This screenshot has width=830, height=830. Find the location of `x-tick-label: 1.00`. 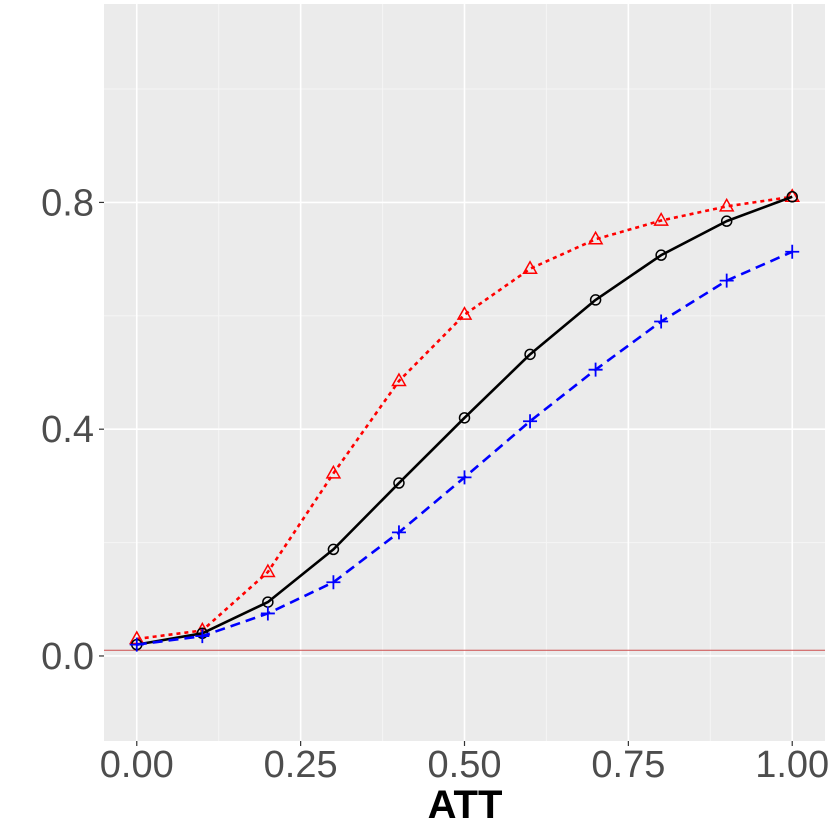

x-tick-label: 1.00 is located at coordinates (792, 765).